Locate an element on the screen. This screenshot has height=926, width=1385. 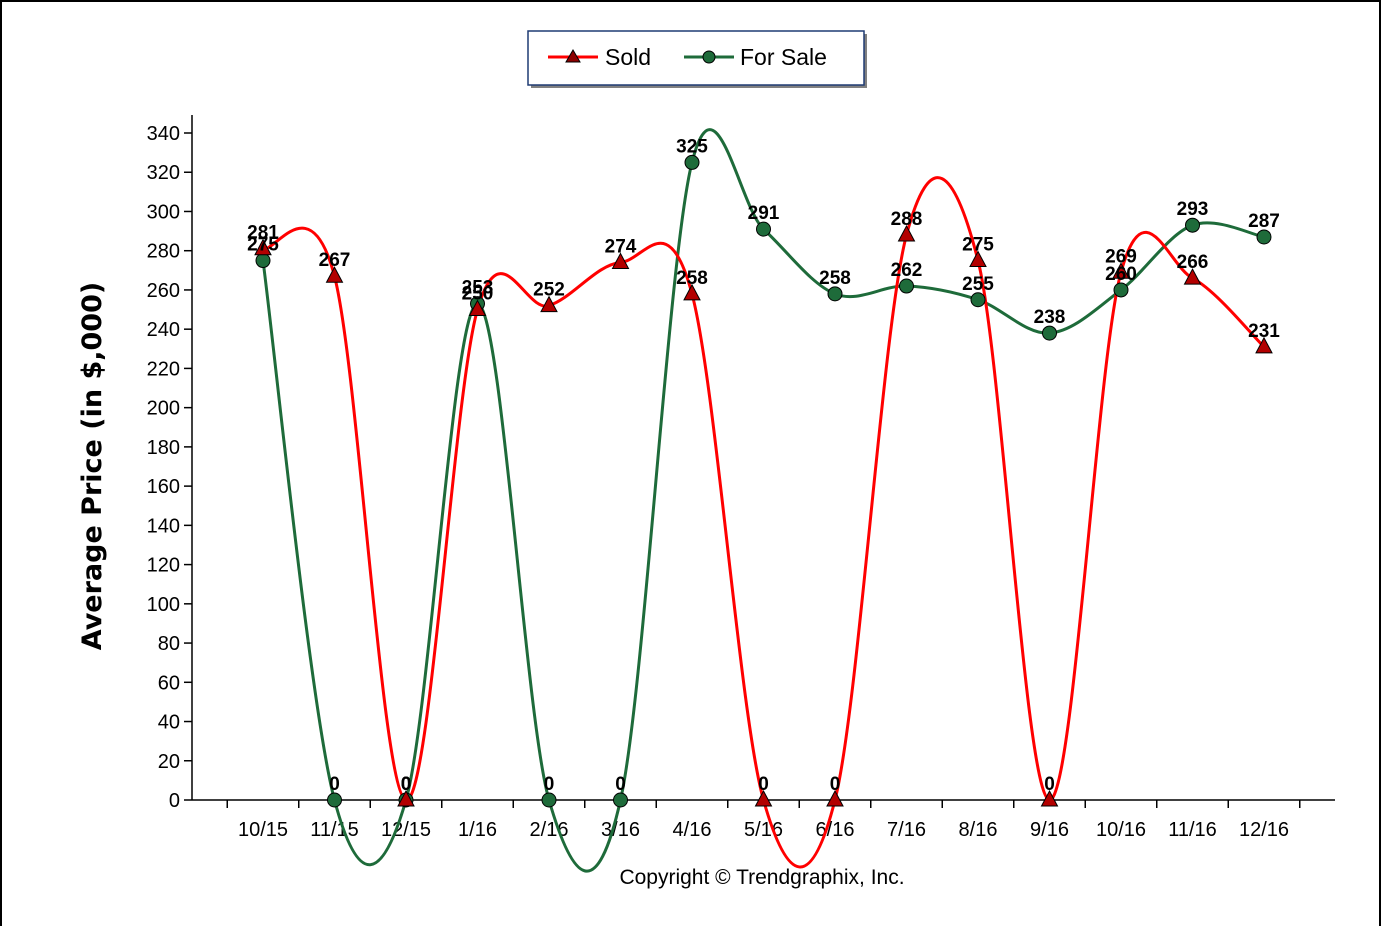
y-tick-label: 180 is located at coordinates (163, 448).